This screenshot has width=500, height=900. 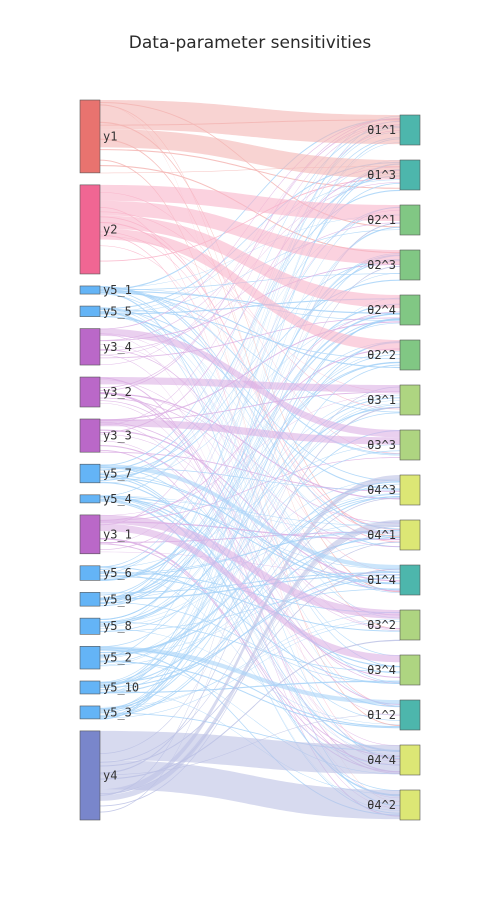 What do you see at coordinates (117, 392) in the screenshot?
I see `node-label-y3_2: y3_2` at bounding box center [117, 392].